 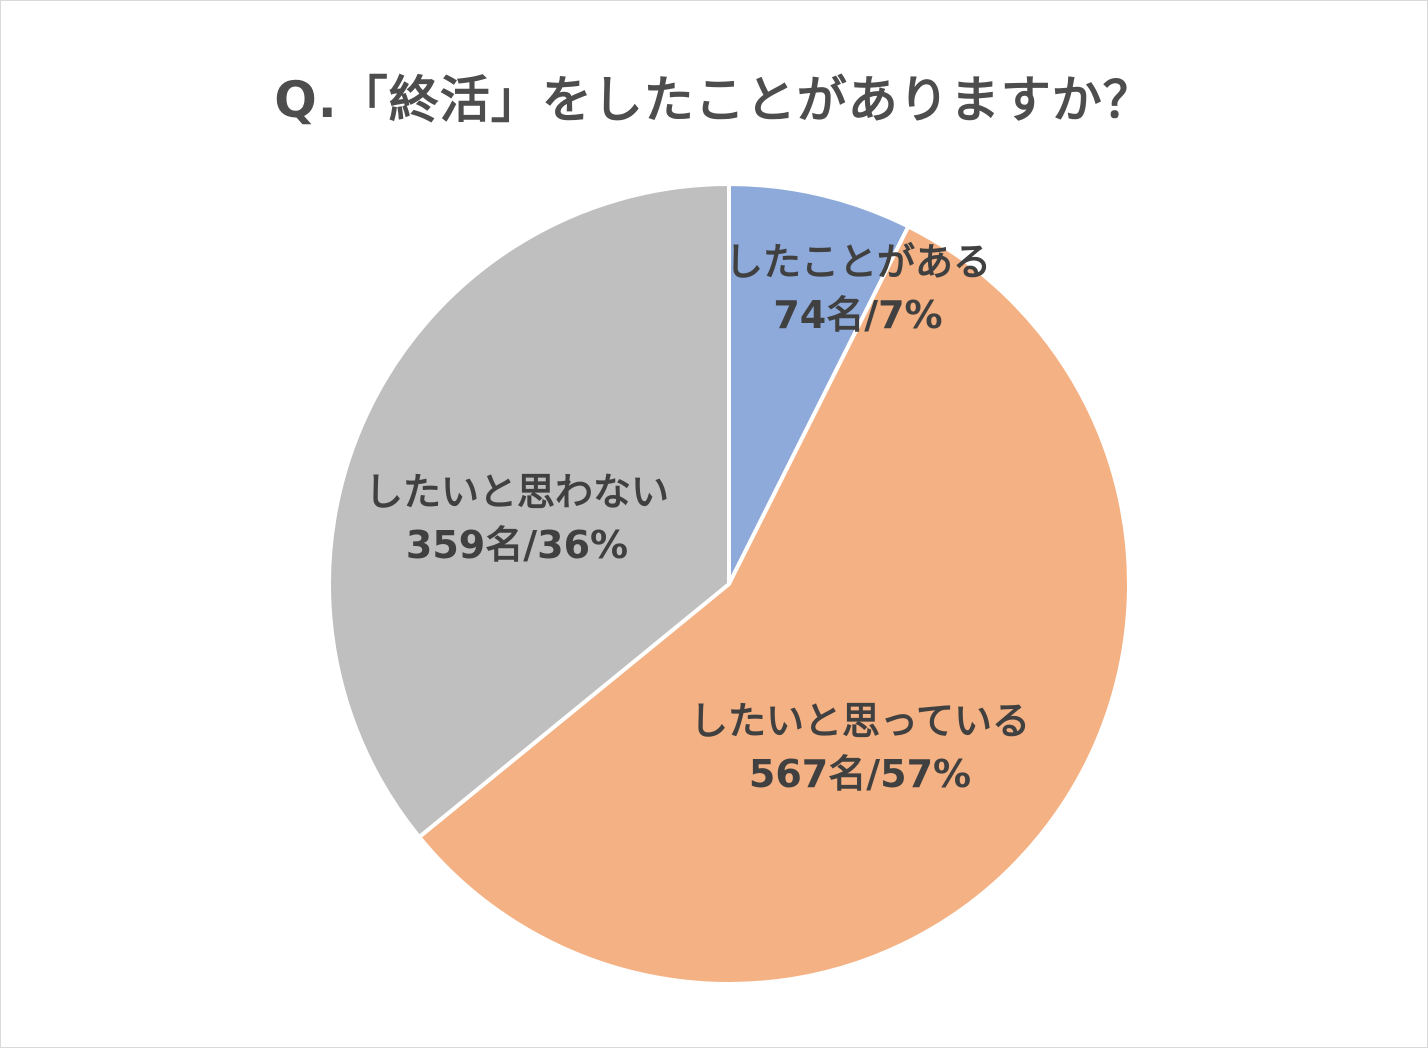 What do you see at coordinates (858, 262) in the screenshot?
I see `slice-label-name-1: したことがある` at bounding box center [858, 262].